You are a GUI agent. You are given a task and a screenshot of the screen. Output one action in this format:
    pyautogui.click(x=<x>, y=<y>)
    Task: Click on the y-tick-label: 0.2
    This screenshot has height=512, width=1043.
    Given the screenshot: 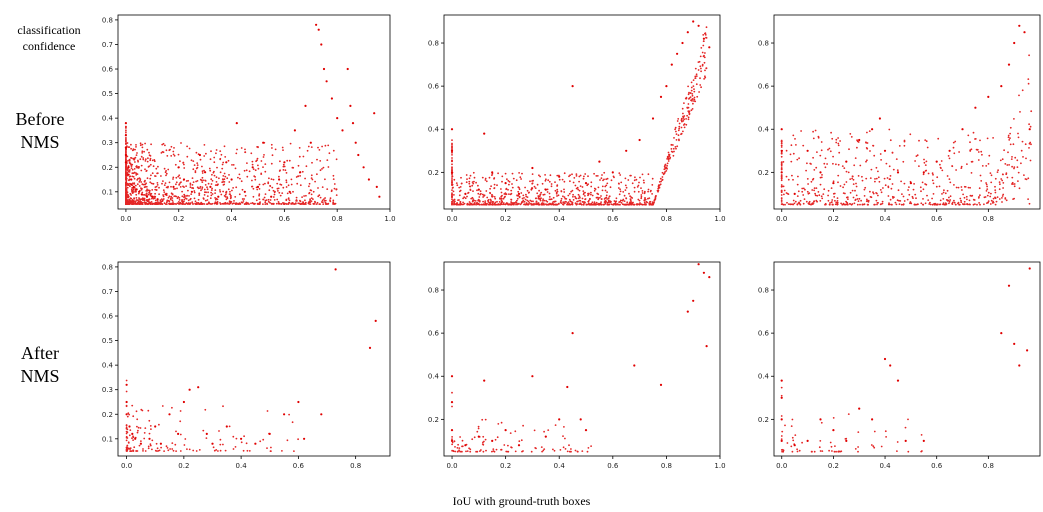 What is the action you would take?
    pyautogui.click(x=763, y=173)
    